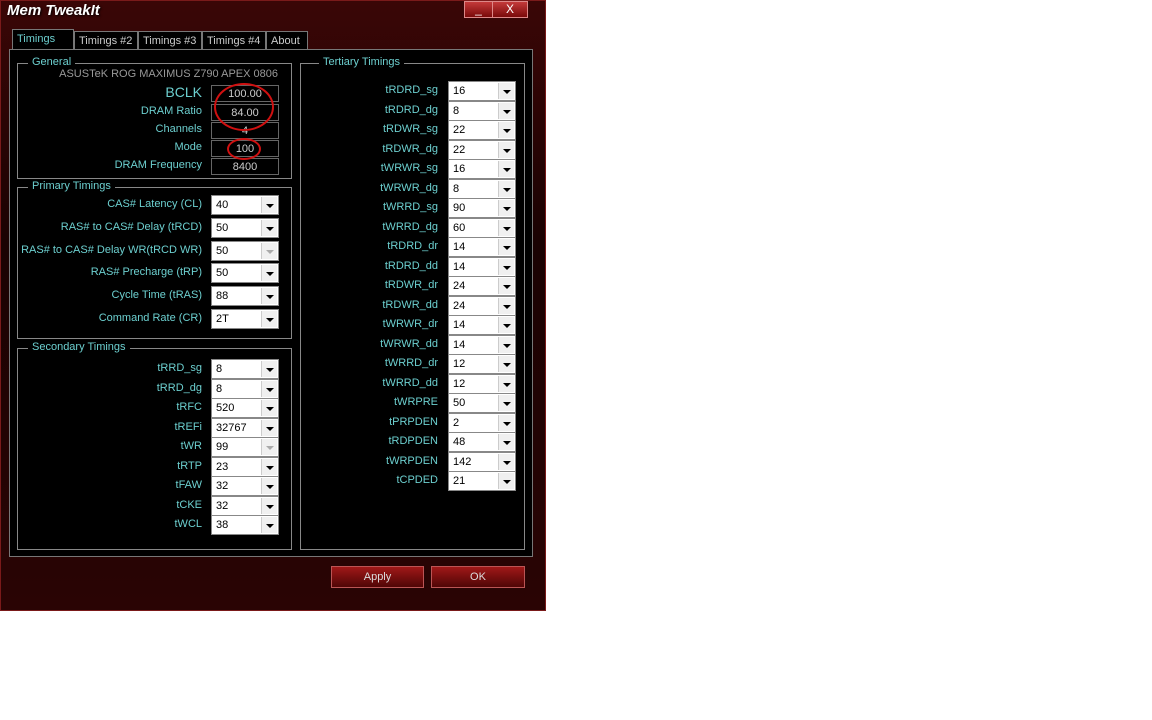 Image resolution: width=1152 pixels, height=720 pixels. Describe the element at coordinates (245, 205) in the screenshot. I see `primary-dropdown: 40` at that location.